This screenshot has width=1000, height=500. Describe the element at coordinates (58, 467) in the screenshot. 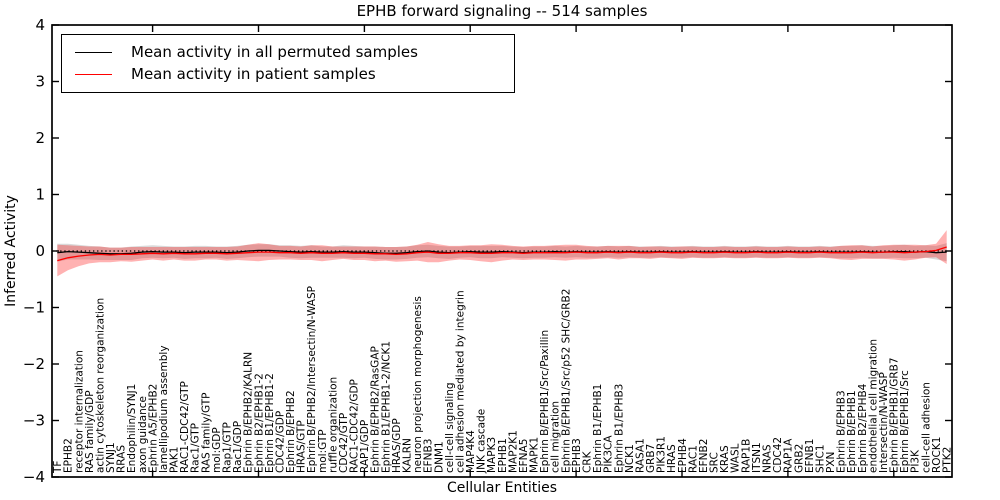

I see `x-category-label: TF` at that location.